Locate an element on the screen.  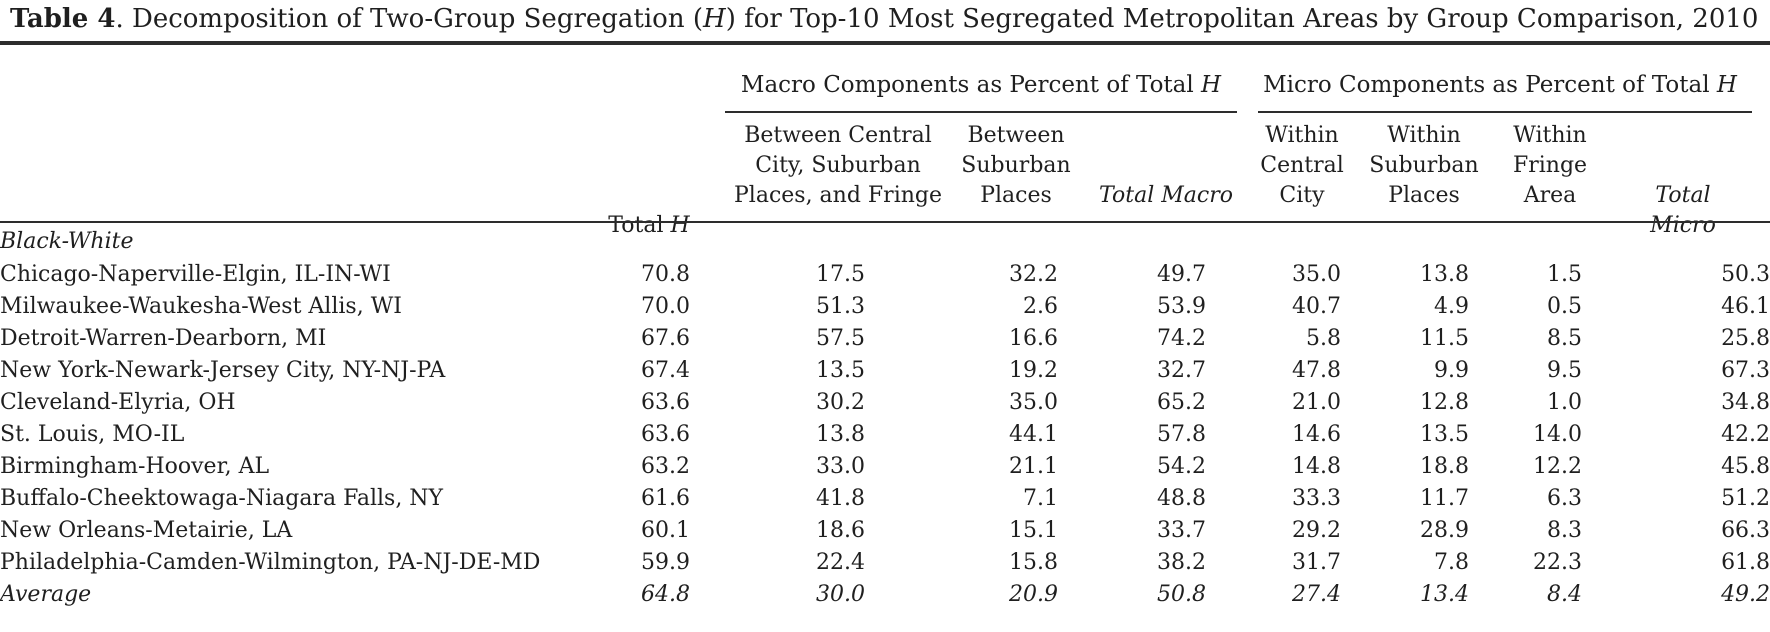
value-cell: 63.6 is located at coordinates (665, 434).